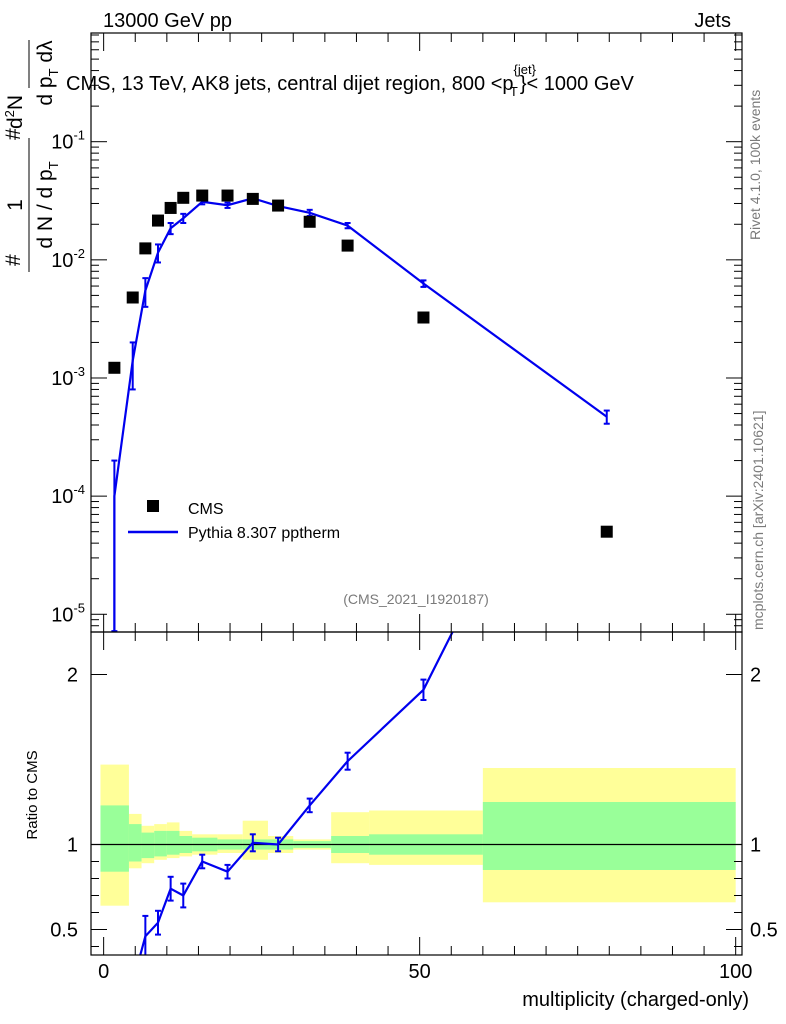 This screenshot has height=1024, width=786. What do you see at coordinates (420, 972) in the screenshot?
I see `x-tick-label: 50` at bounding box center [420, 972].